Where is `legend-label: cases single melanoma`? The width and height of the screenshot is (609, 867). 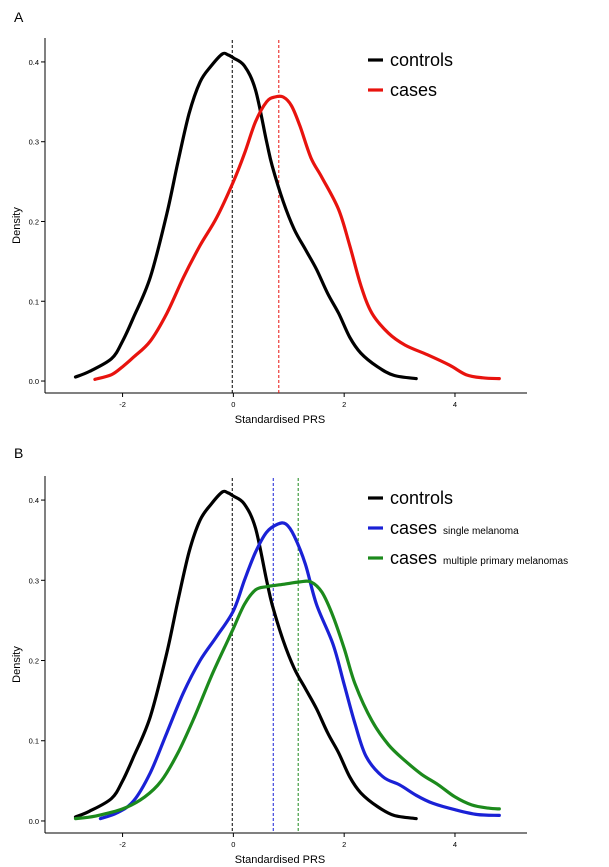 legend-label: cases single melanoma is located at coordinates (454, 528).